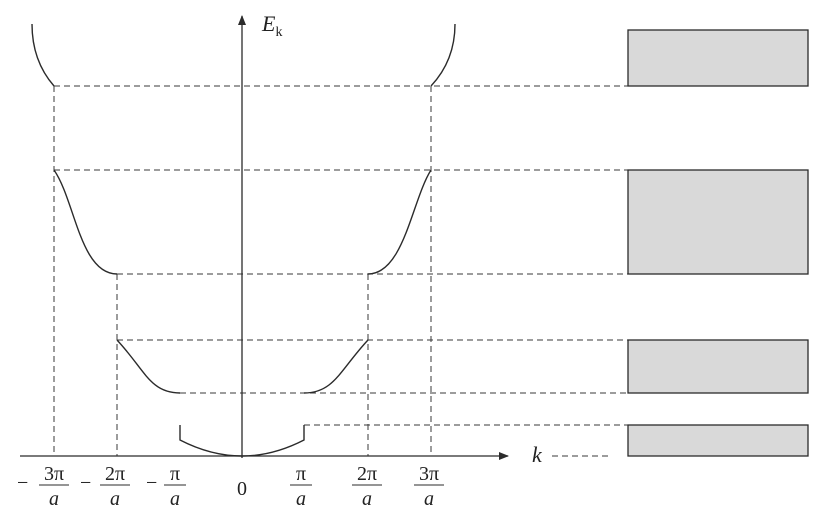 This screenshot has height=513, width=838. Describe the element at coordinates (443, 55) in the screenshot. I see `band-4-right-curve` at that location.